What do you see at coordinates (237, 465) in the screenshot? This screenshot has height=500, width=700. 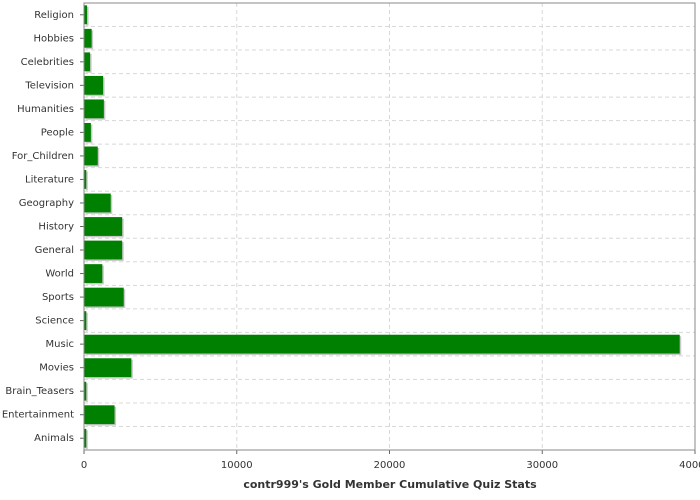 I see `x-tick-label: 10000` at bounding box center [237, 465].